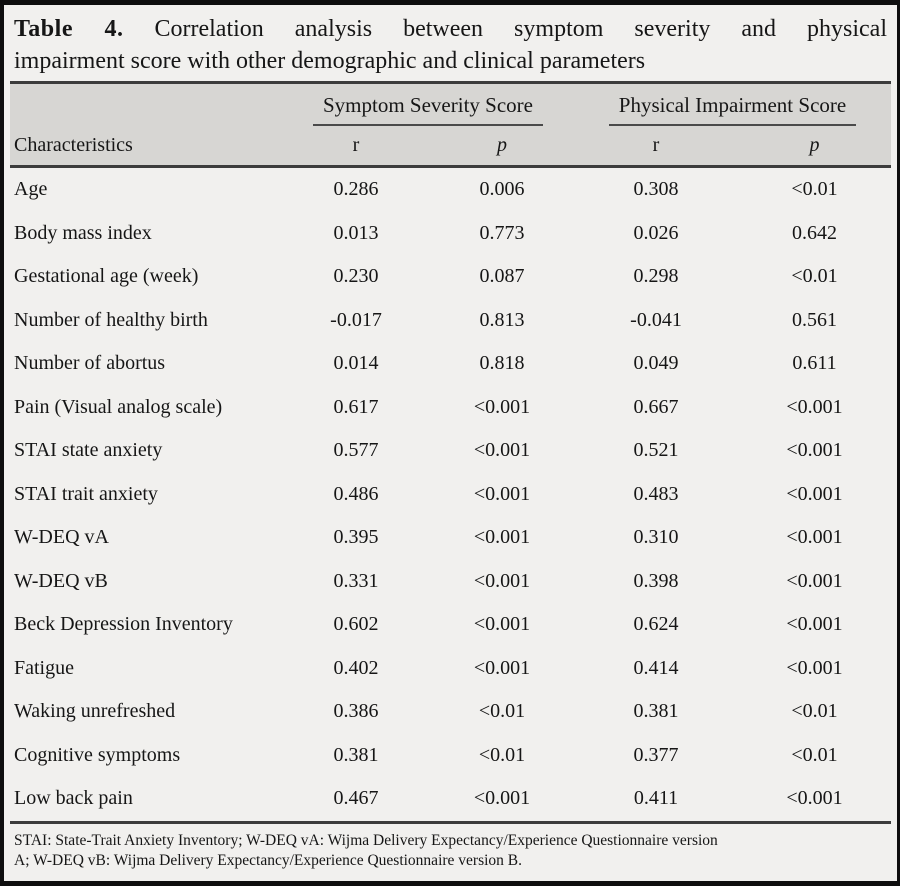 This screenshot has height=886, width=900. I want to click on cell-r-symptom: 0.602, so click(356, 624).